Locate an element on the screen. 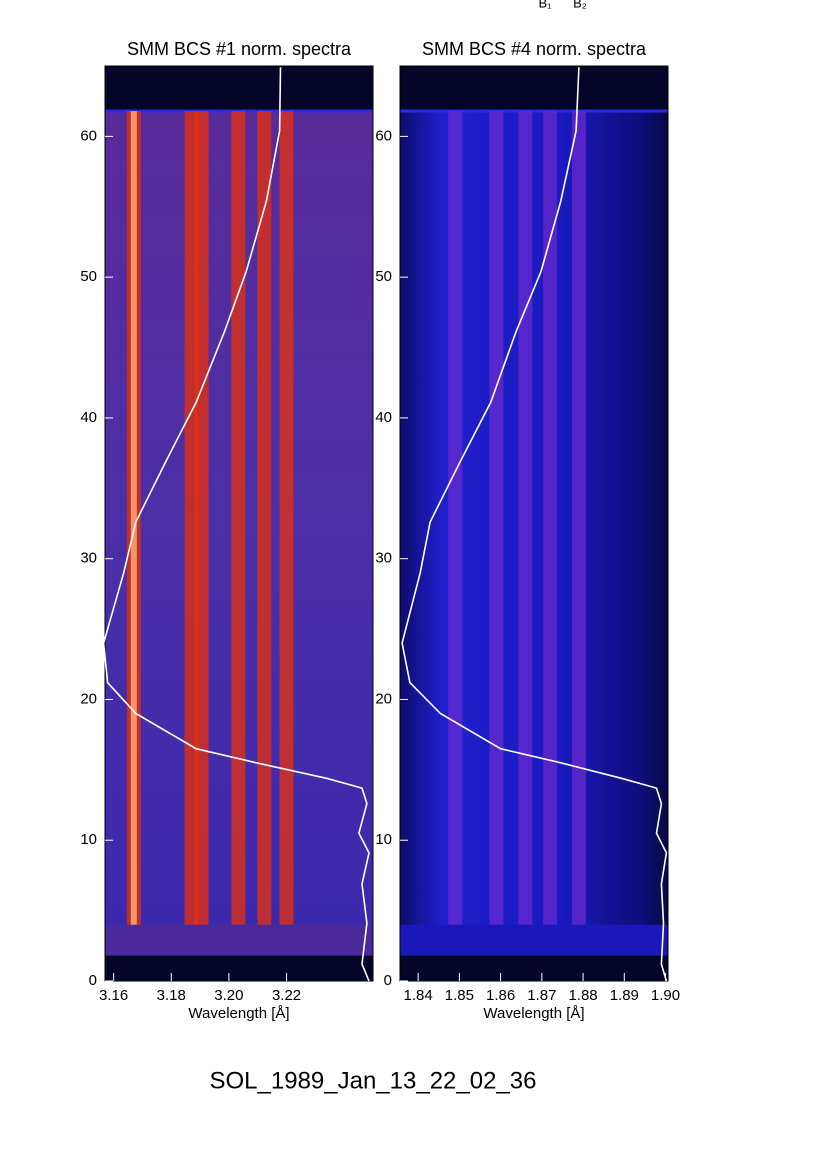 This screenshot has width=826, height=1169. x-tick-label: 1.90 is located at coordinates (665, 995).